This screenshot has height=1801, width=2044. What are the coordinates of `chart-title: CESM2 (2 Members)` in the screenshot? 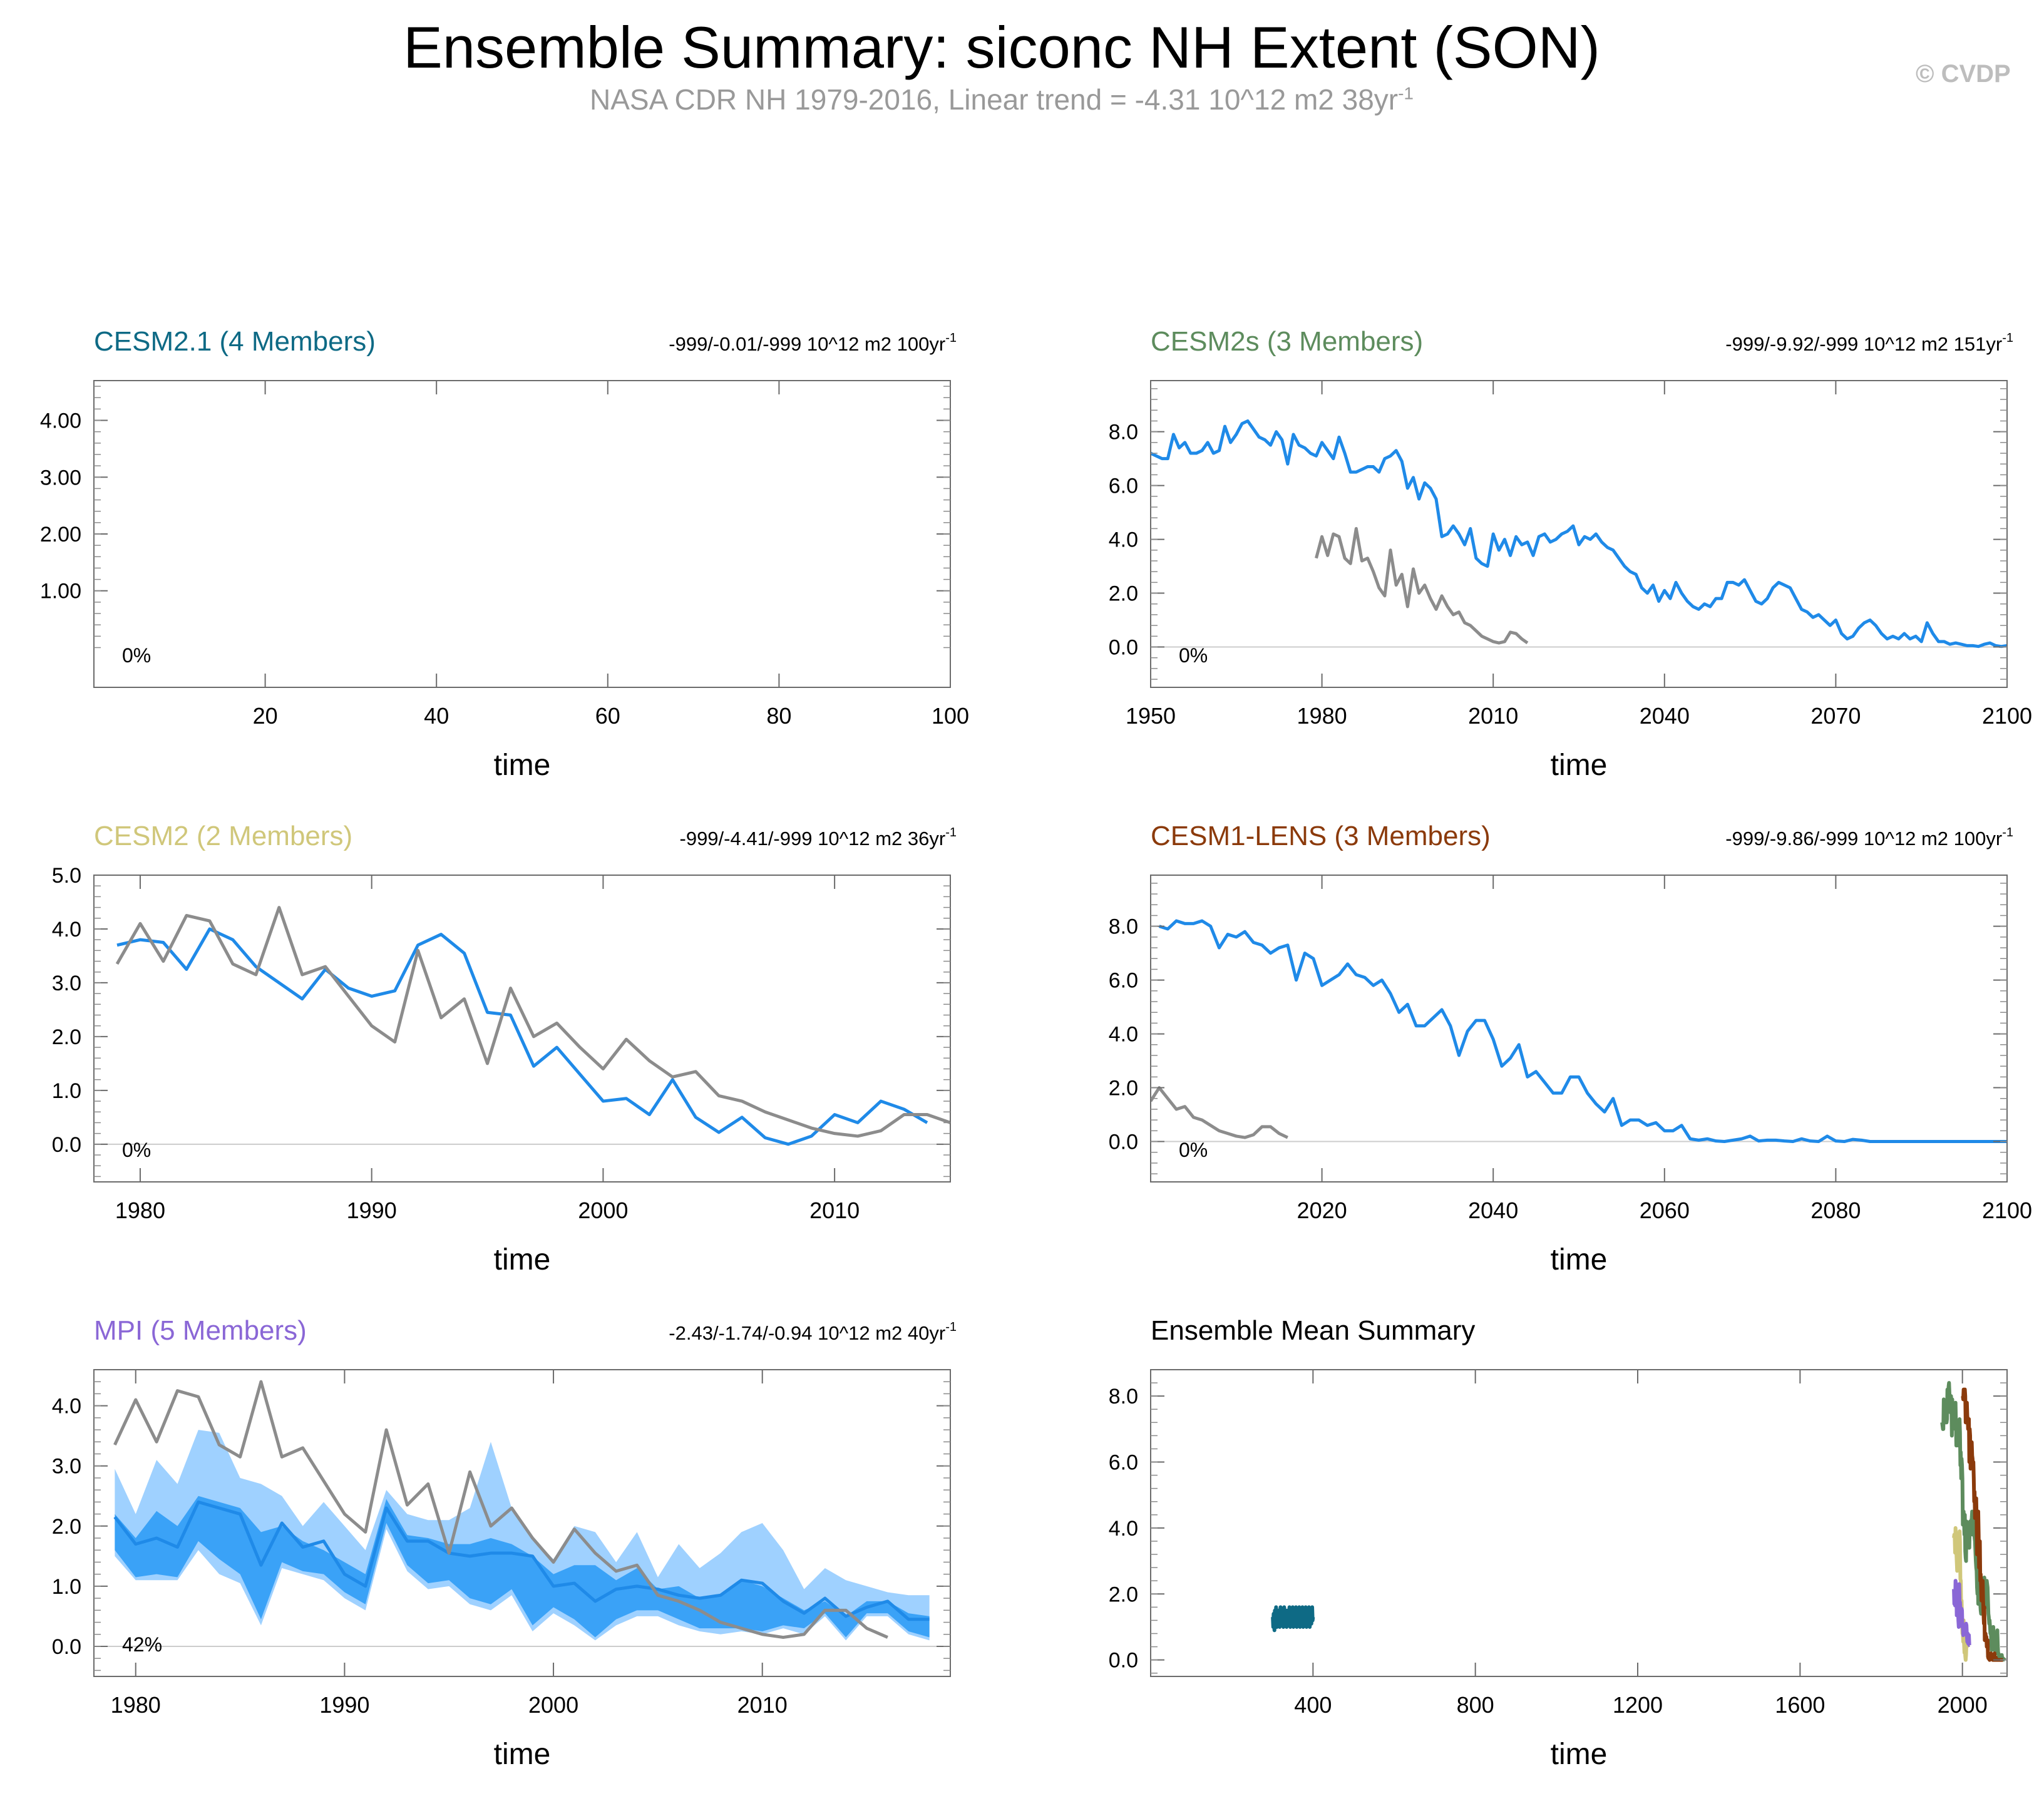 It's located at (223, 836).